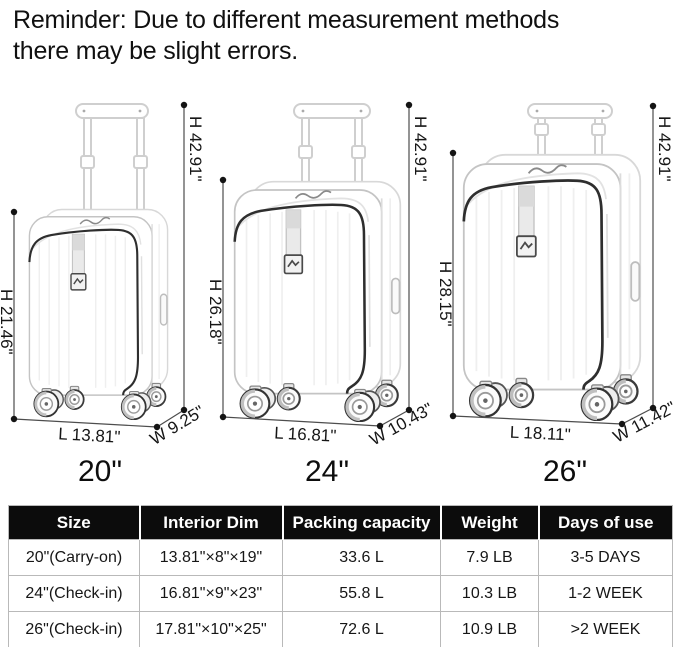  I want to click on cell-days: 1-2 WEEK, so click(605, 593).